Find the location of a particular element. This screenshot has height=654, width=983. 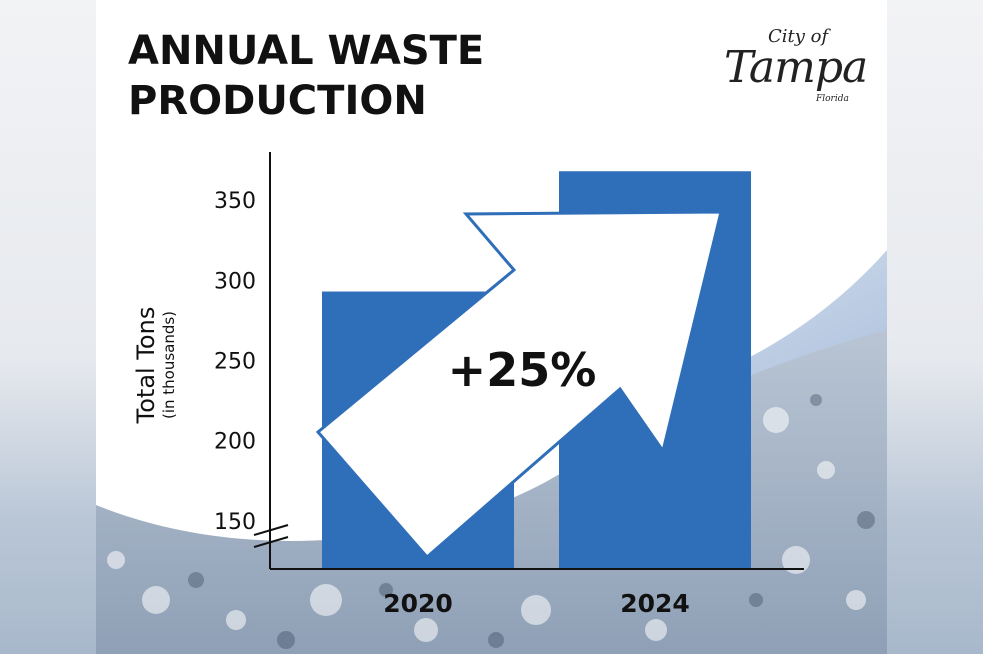

logo-city-of: City of is located at coordinates (798, 36).